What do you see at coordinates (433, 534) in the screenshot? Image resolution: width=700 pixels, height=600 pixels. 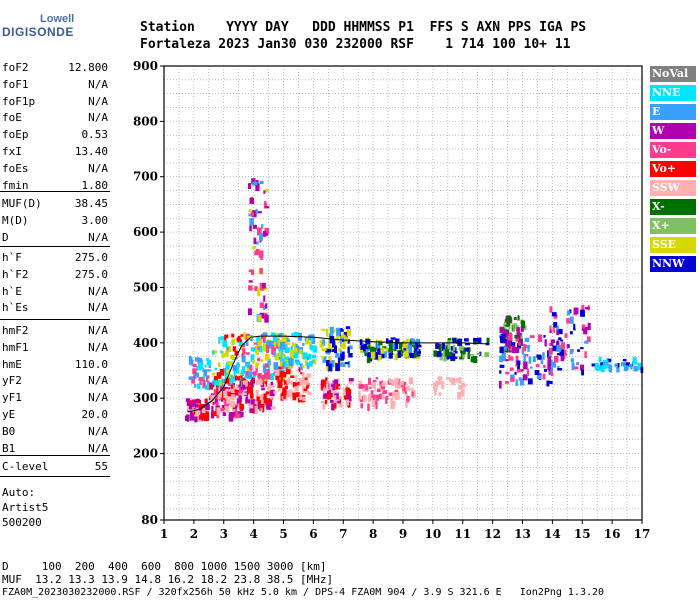 I see `x-tick-label: 10` at bounding box center [433, 534].